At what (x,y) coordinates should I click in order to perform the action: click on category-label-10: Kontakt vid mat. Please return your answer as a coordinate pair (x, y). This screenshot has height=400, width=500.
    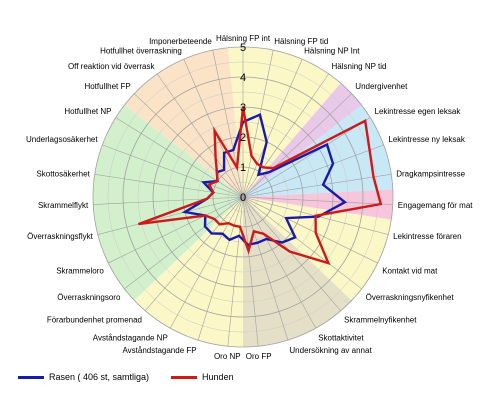
    Looking at the image, I should click on (410, 270).